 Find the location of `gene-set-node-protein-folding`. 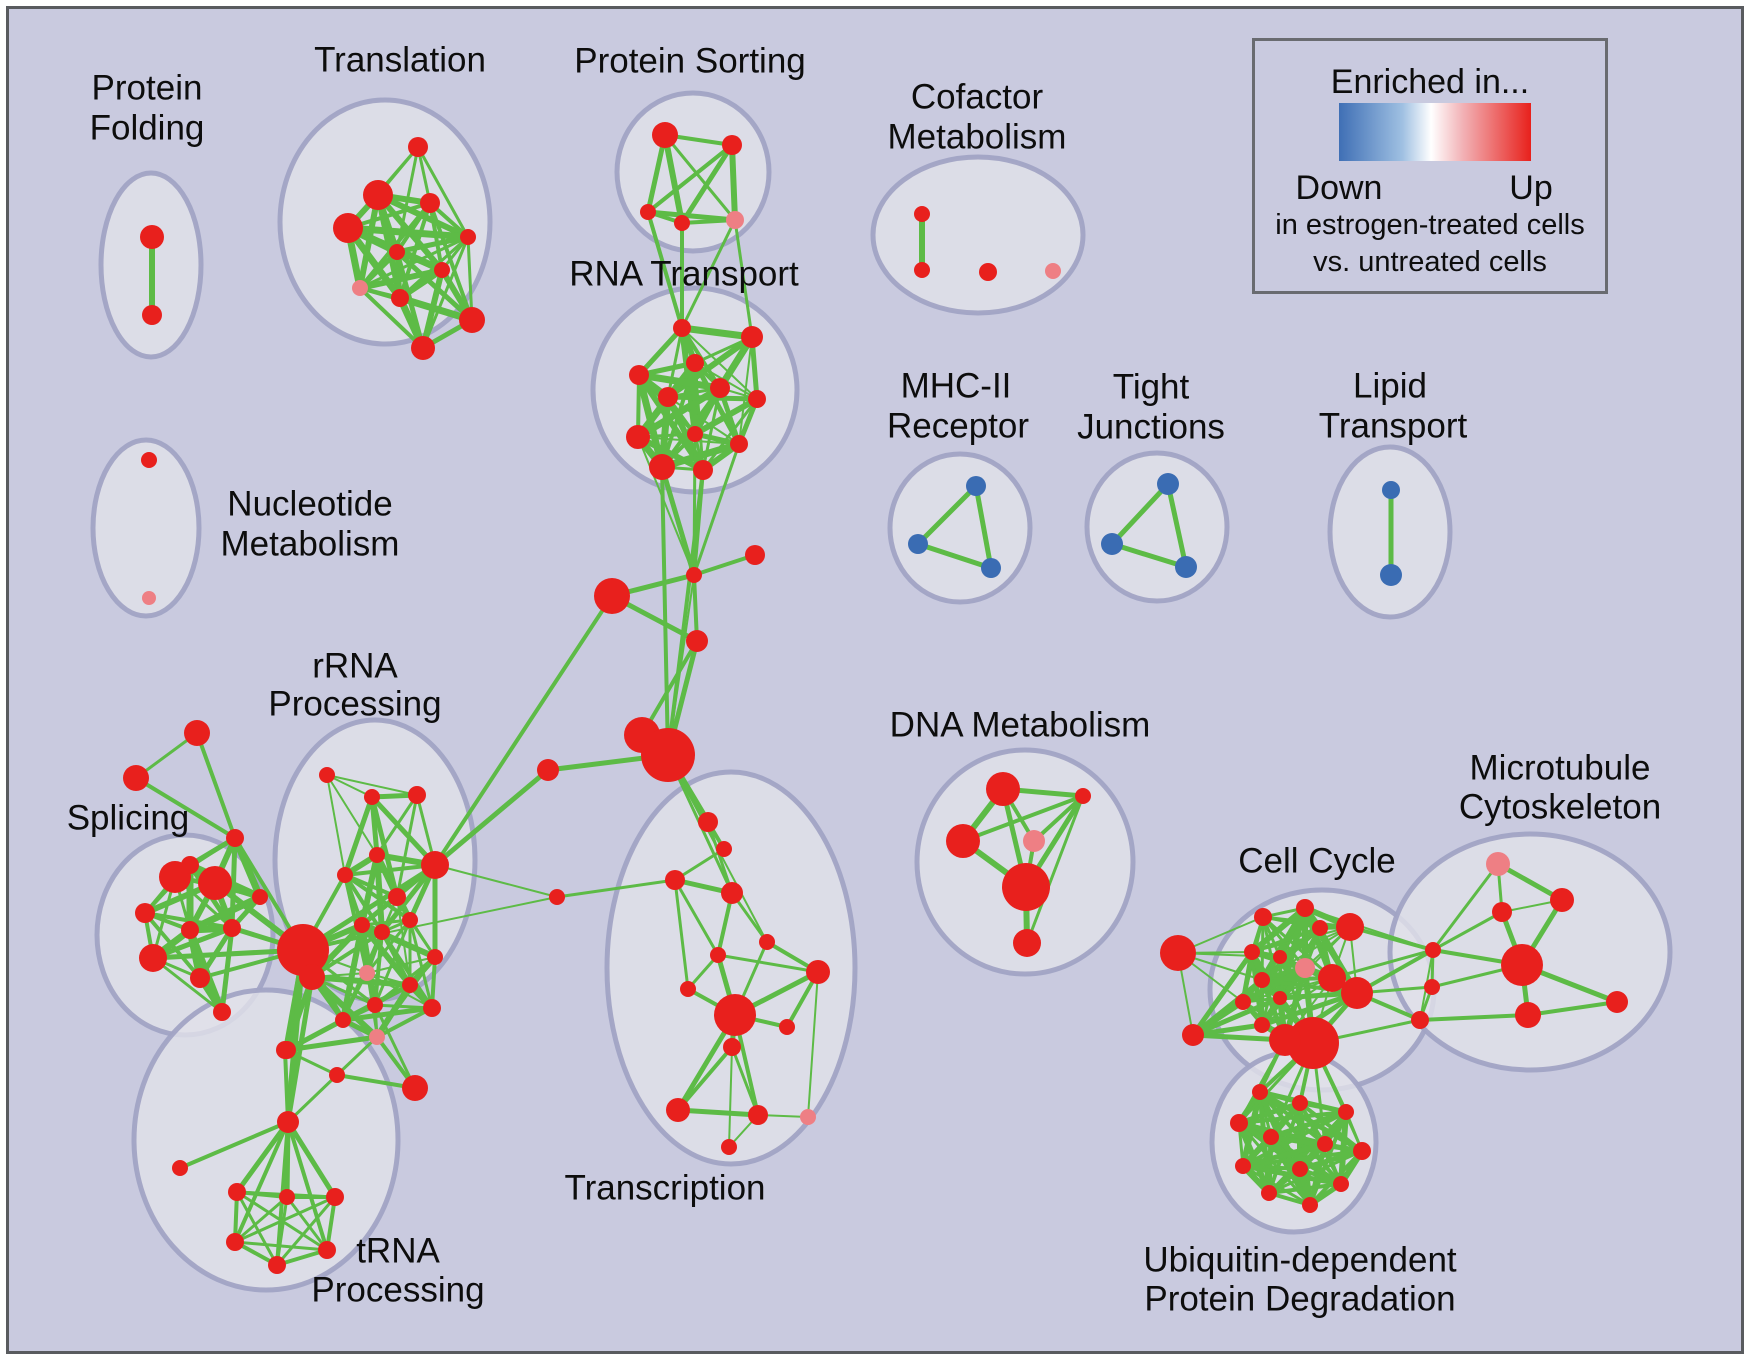

gene-set-node-protein-folding is located at coordinates (152, 237).